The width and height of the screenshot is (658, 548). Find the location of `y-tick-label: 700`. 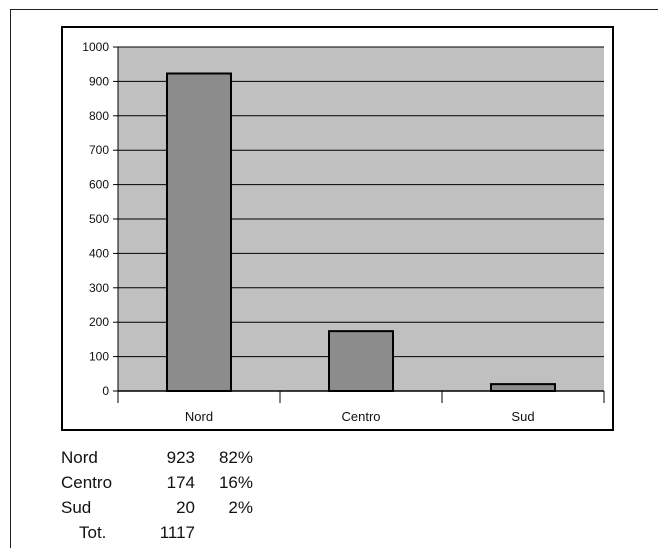

y-tick-label: 700 is located at coordinates (99, 150).